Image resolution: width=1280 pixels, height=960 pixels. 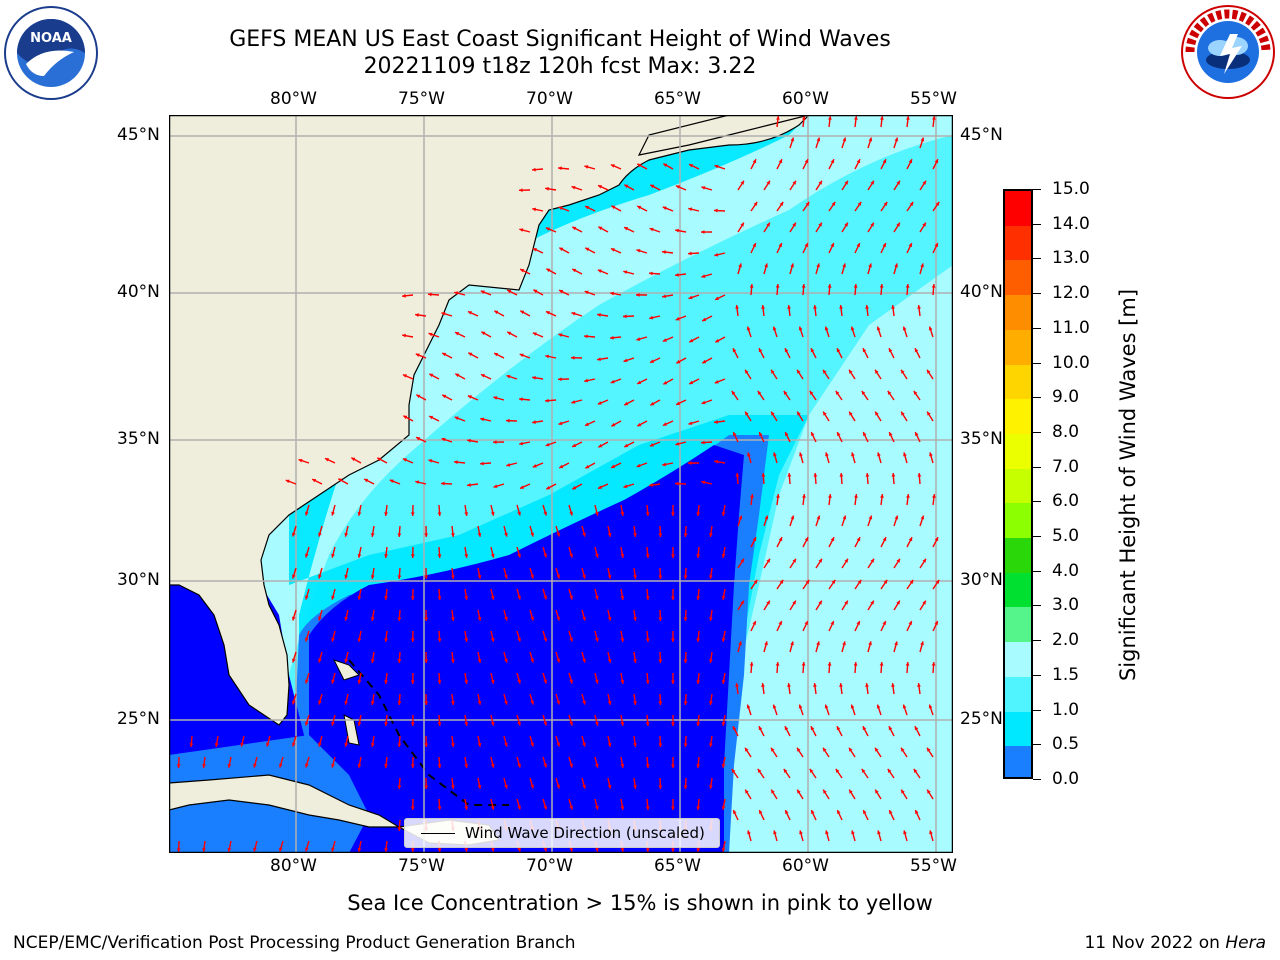 I want to click on colorbar-tick-label: 14.0, so click(x=1071, y=223).